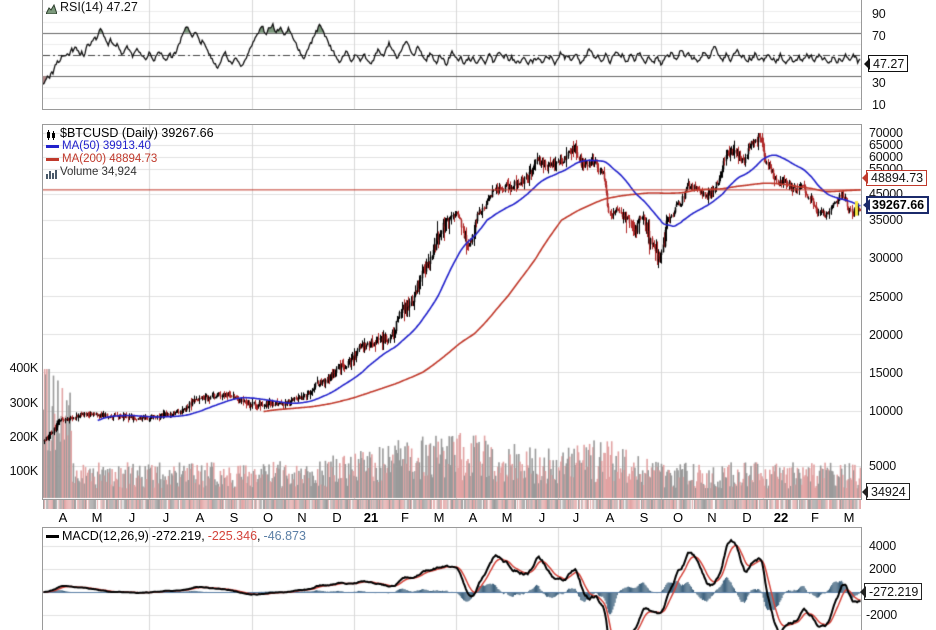 This screenshot has width=936, height=630. What do you see at coordinates (234, 517) in the screenshot?
I see `x-axis-tick-5: S` at bounding box center [234, 517].